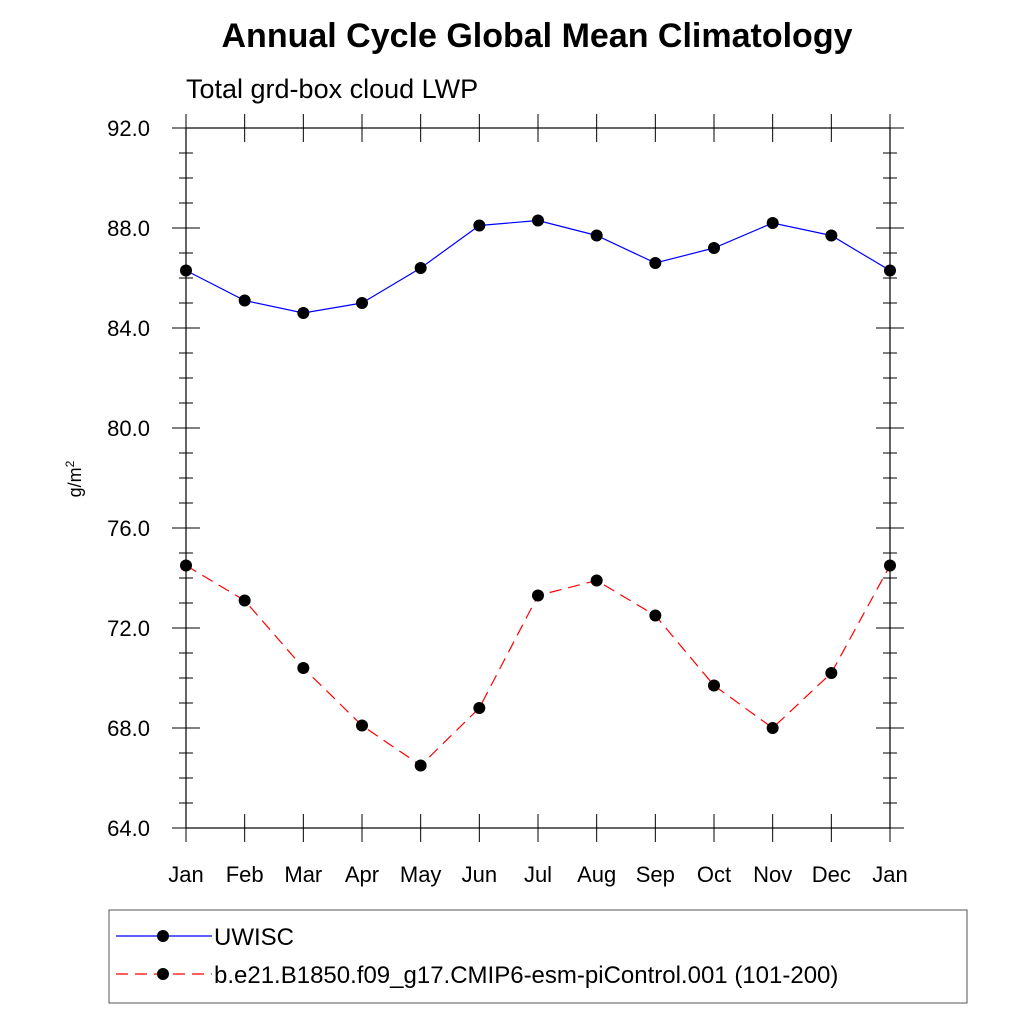 The width and height of the screenshot is (1024, 1024). I want to click on series-line, so click(538, 266).